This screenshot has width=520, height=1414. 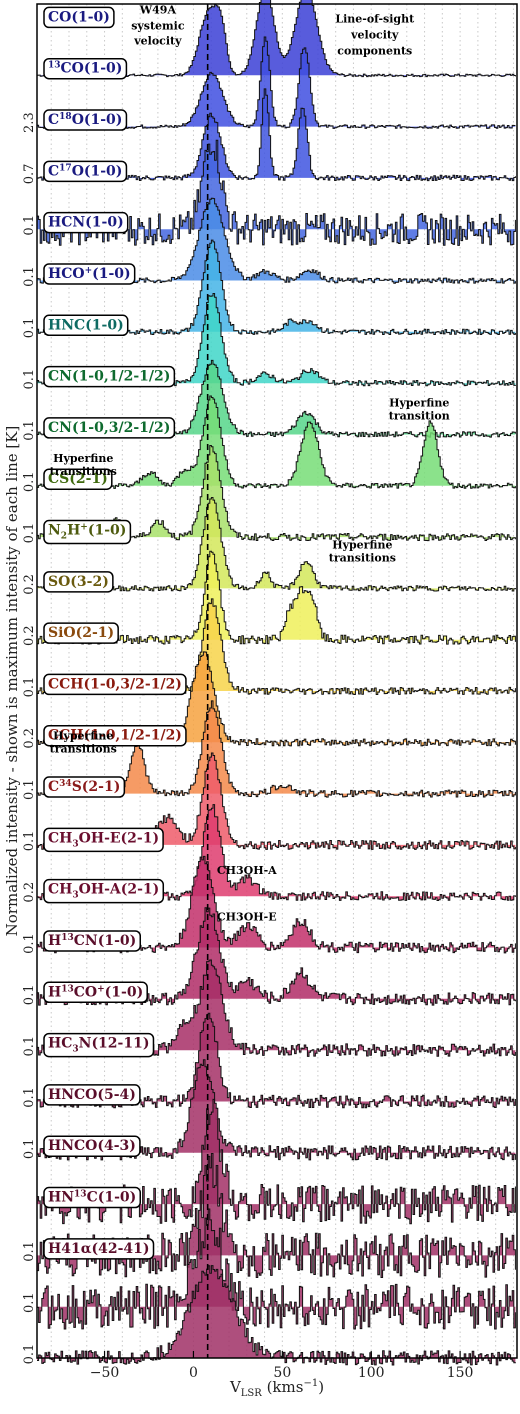 I want to click on x-tick-label: −50, so click(x=105, y=1373).